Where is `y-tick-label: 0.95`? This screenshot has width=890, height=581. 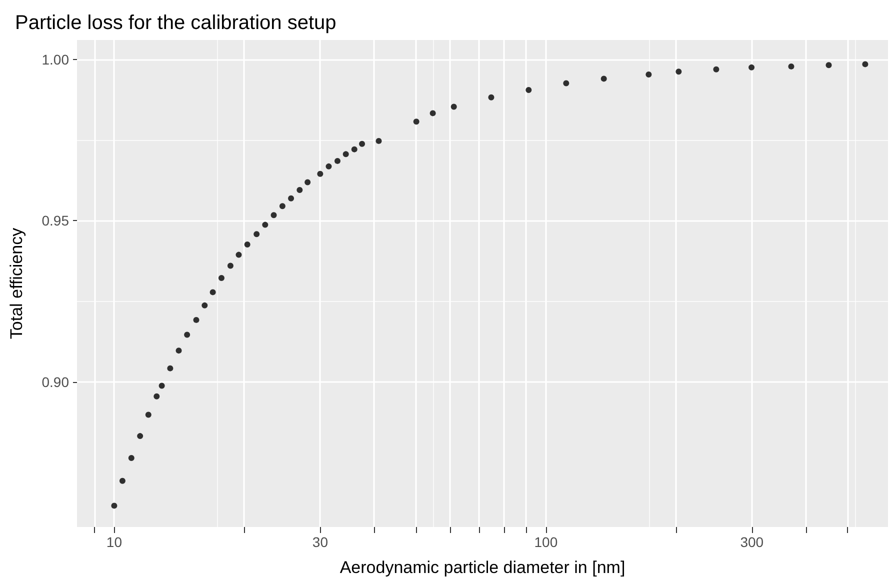
y-tick-label: 0.95 is located at coordinates (56, 220).